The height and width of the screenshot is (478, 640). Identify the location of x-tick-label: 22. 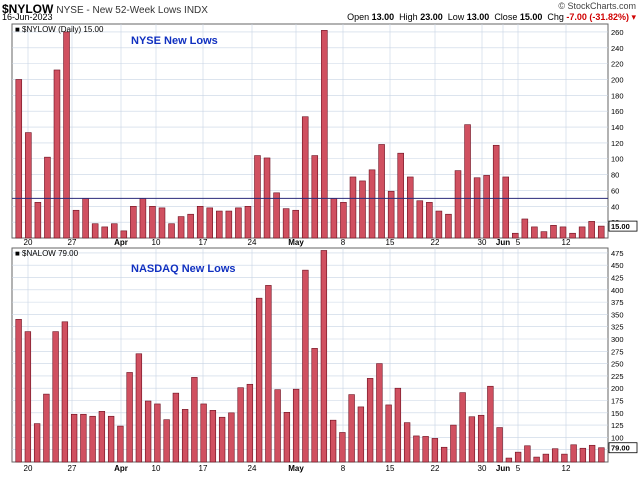
(435, 468).